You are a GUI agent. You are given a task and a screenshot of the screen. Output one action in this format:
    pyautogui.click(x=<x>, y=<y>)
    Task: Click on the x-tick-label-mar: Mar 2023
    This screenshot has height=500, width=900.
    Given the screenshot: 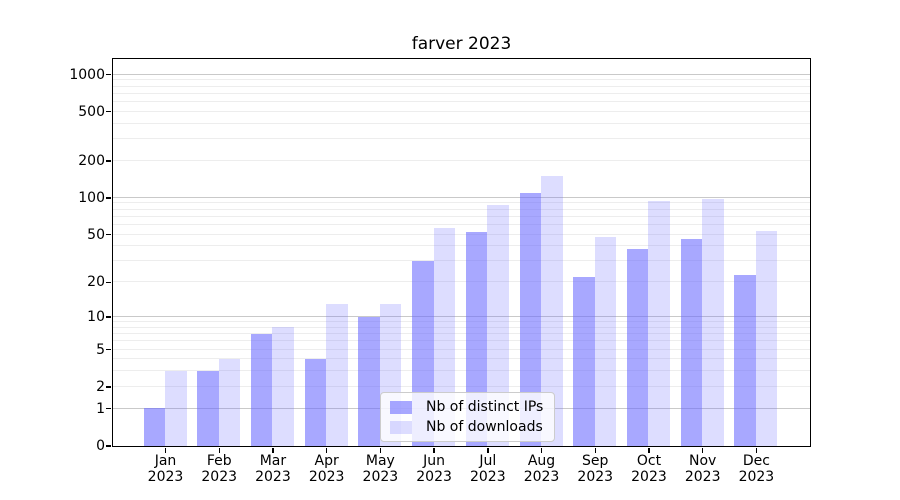 What is the action you would take?
    pyautogui.click(x=273, y=469)
    